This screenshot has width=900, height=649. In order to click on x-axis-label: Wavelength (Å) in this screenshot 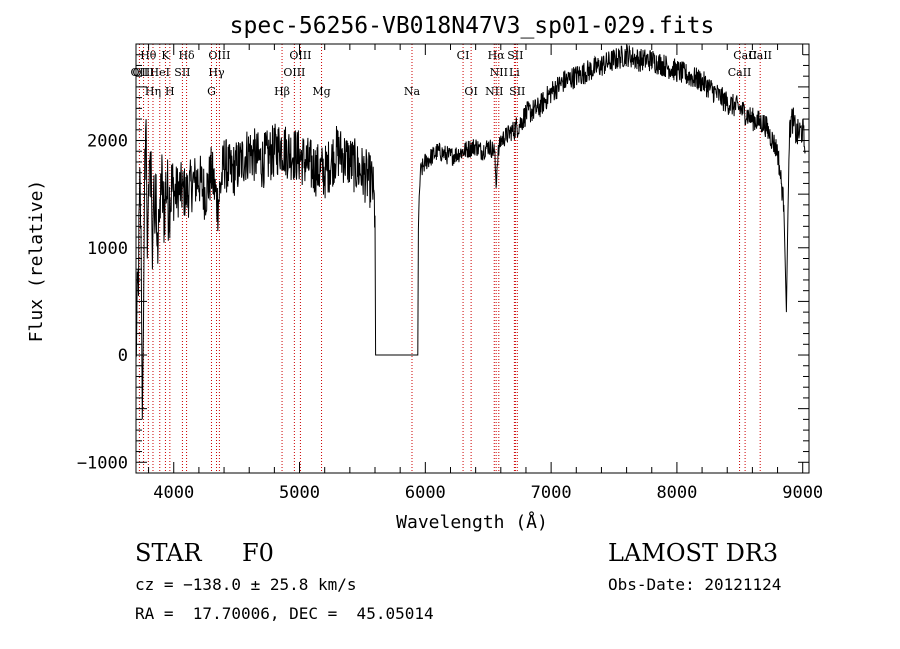, I will do `click(472, 522)`.